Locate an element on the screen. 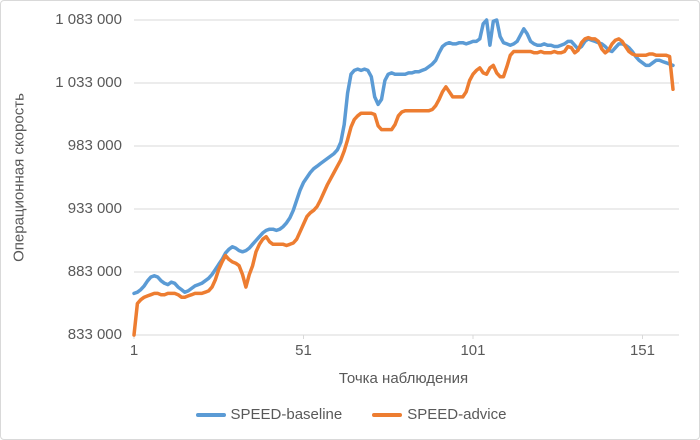  speed-advice-line-swatch-icon is located at coordinates (387, 414).